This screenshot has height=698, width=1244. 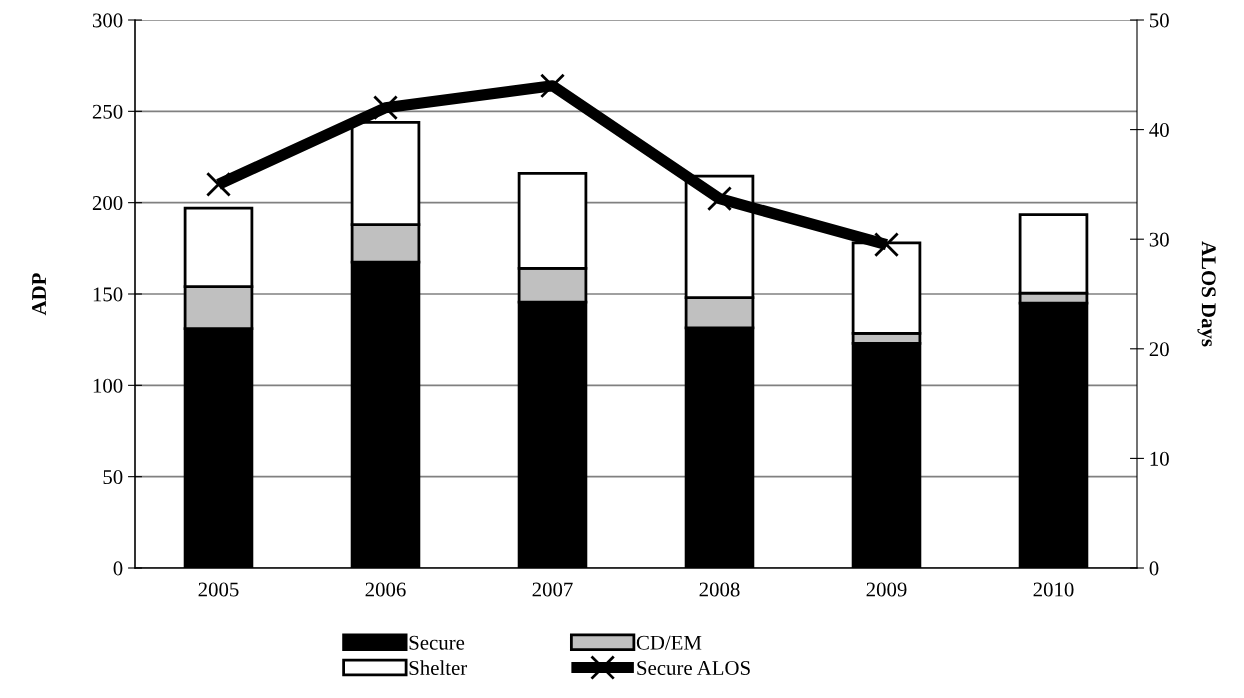 What do you see at coordinates (1154, 568) in the screenshot?
I see `y2-tick-label: 0` at bounding box center [1154, 568].